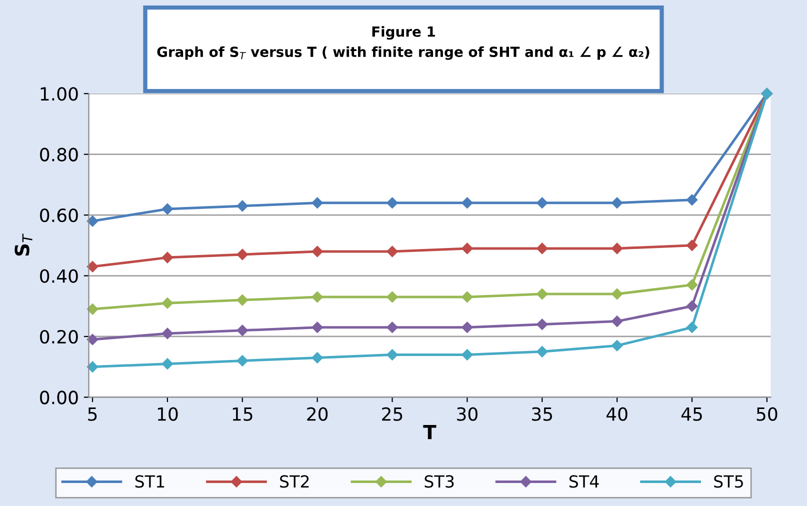 The height and width of the screenshot is (506, 807). I want to click on legend-label: ST3, so click(439, 481).